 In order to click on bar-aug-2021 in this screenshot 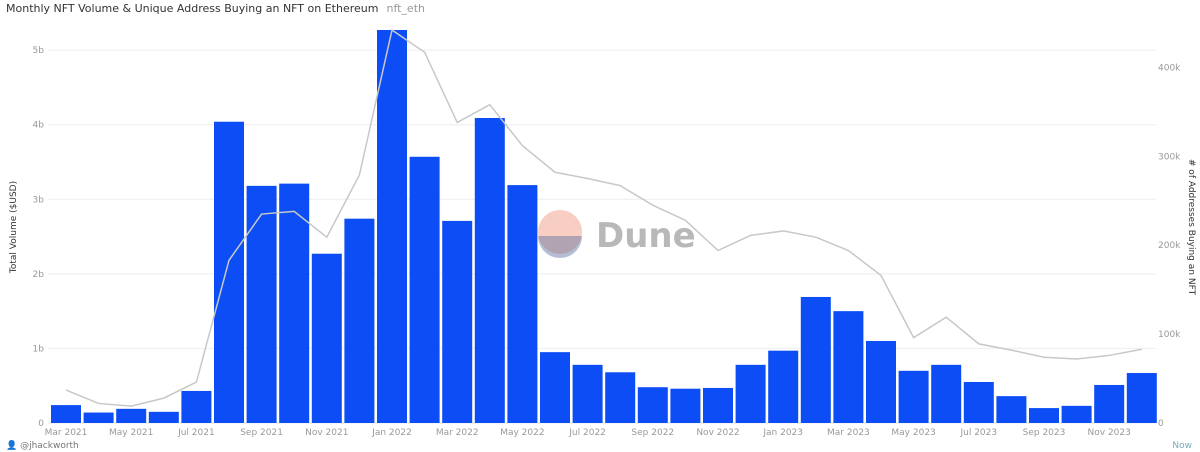, I will do `click(229, 272)`.